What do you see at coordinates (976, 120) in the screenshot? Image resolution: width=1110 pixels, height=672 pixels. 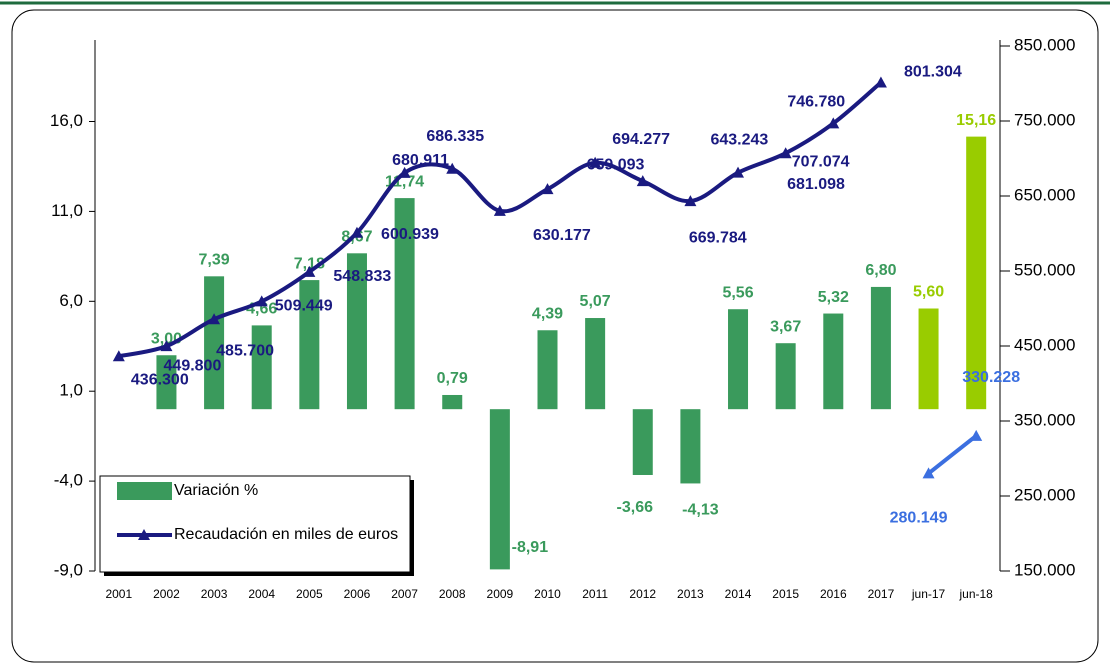 I see `data-label: 15,16` at bounding box center [976, 120].